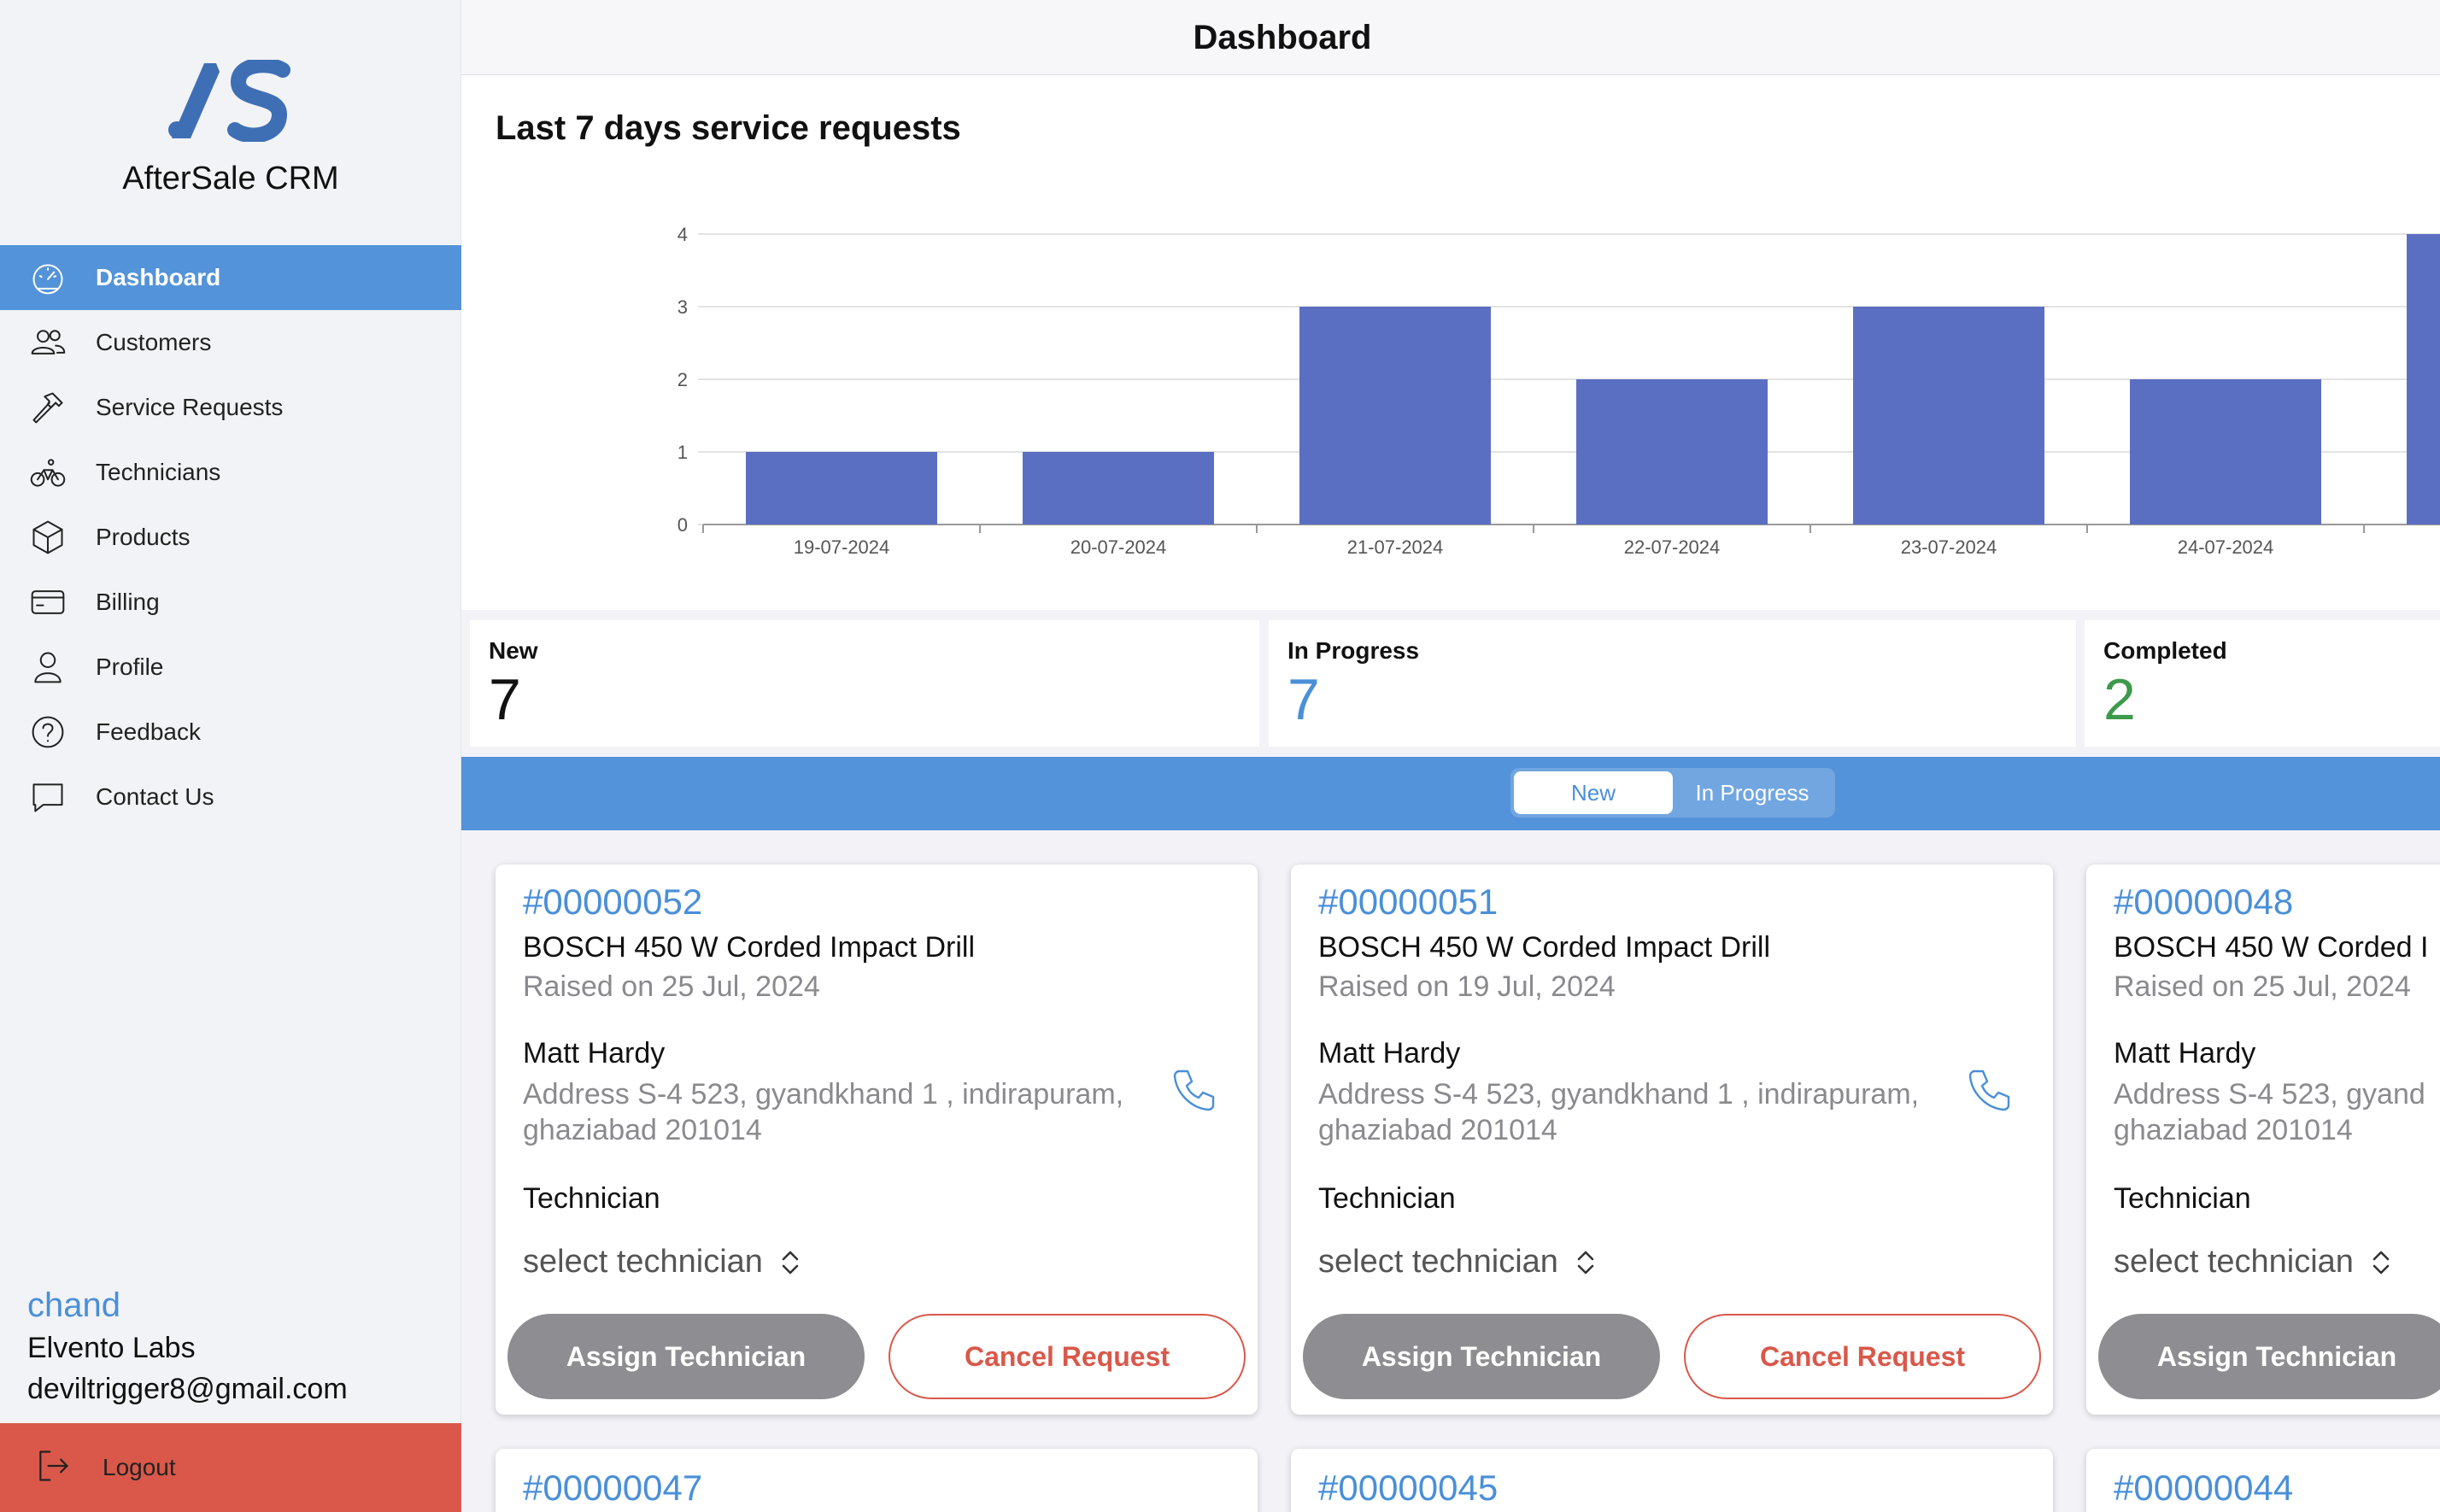 This screenshot has height=1512, width=2440. I want to click on app-logo, so click(229, 101).